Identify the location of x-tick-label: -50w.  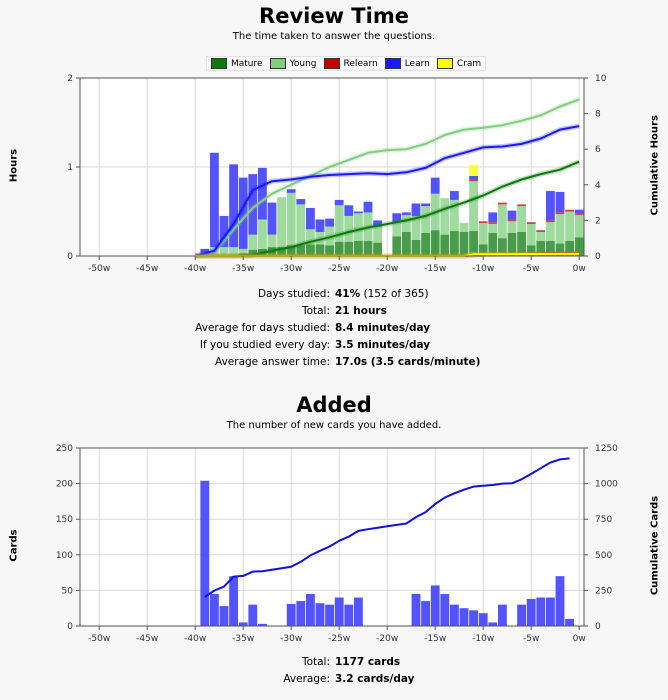
(99, 269).